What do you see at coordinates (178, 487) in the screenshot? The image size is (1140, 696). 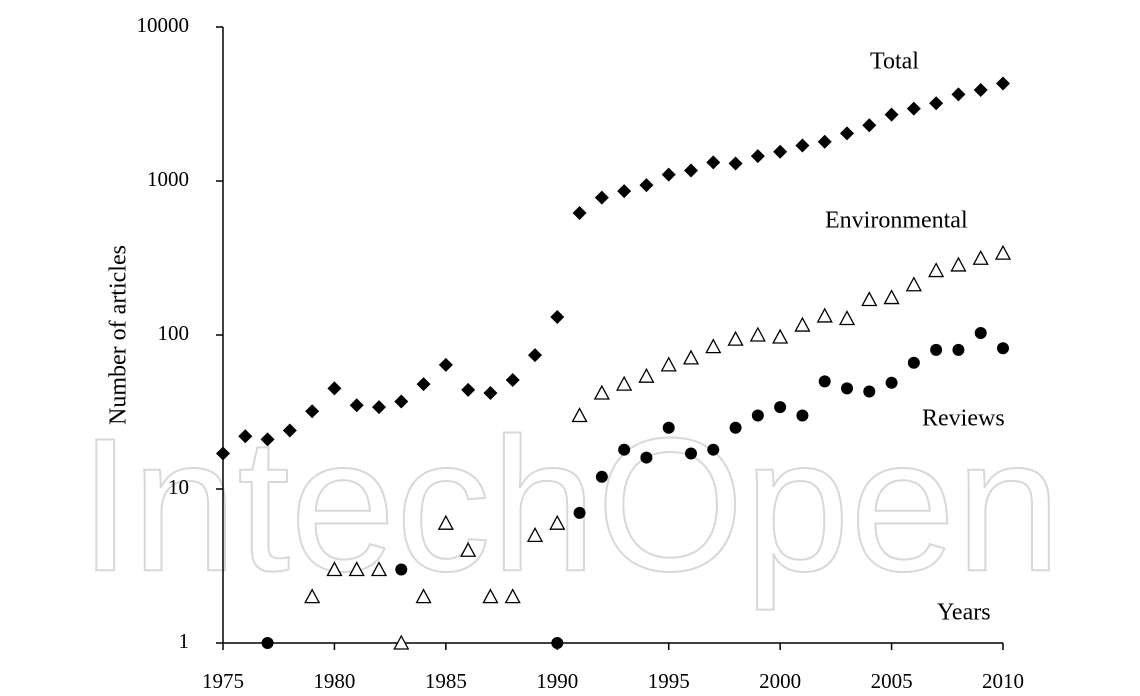 I see `y-tick-label: 10` at bounding box center [178, 487].